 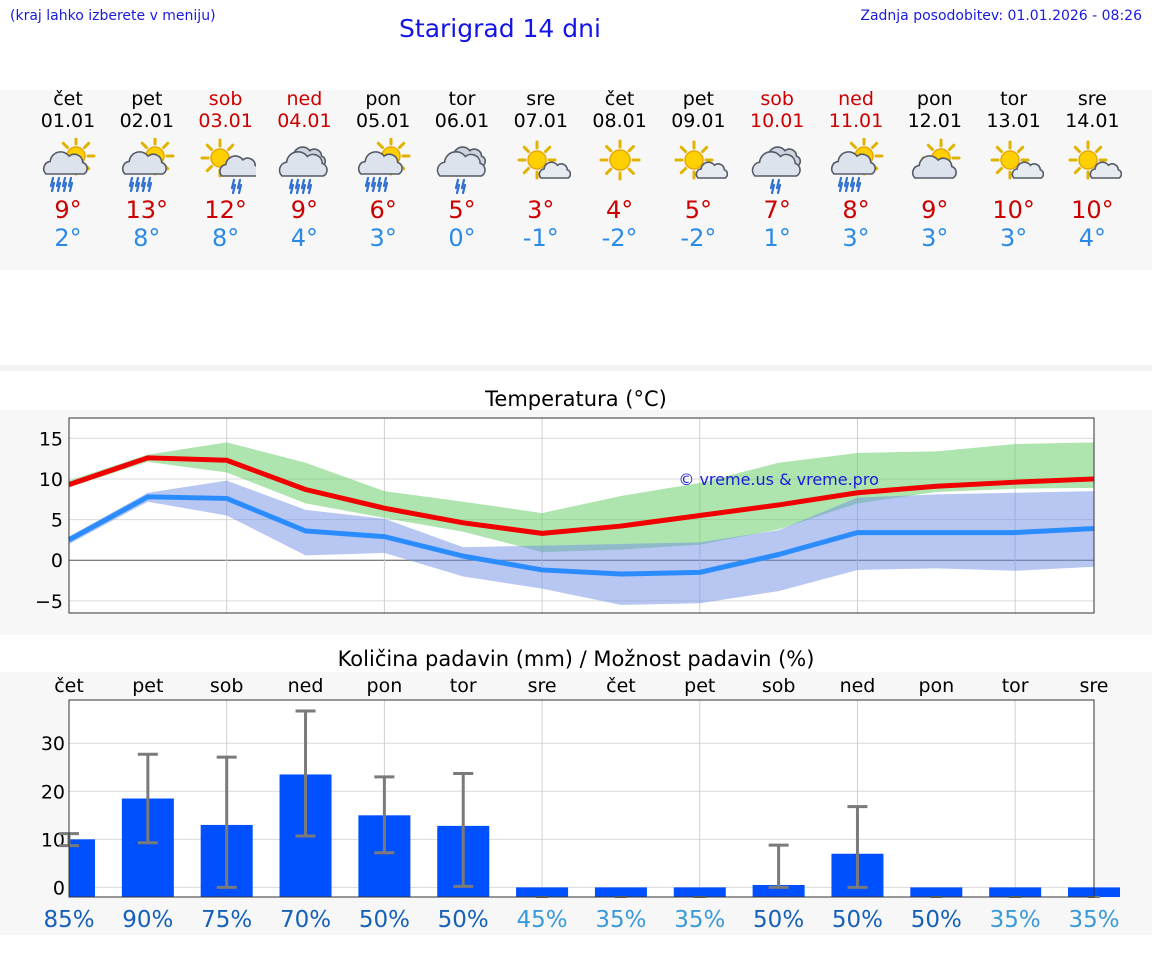 I want to click on temperature-max-line, so click(x=581, y=495).